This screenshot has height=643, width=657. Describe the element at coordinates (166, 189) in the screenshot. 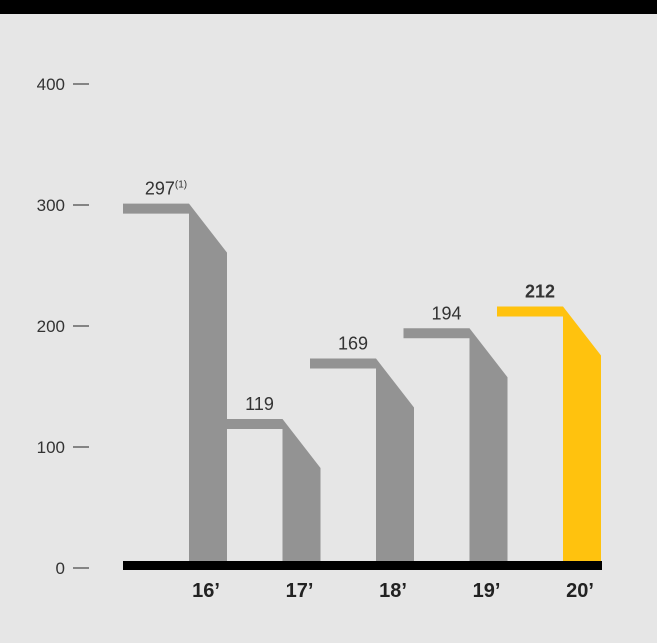

I see `value-label: 297(1)` at that location.